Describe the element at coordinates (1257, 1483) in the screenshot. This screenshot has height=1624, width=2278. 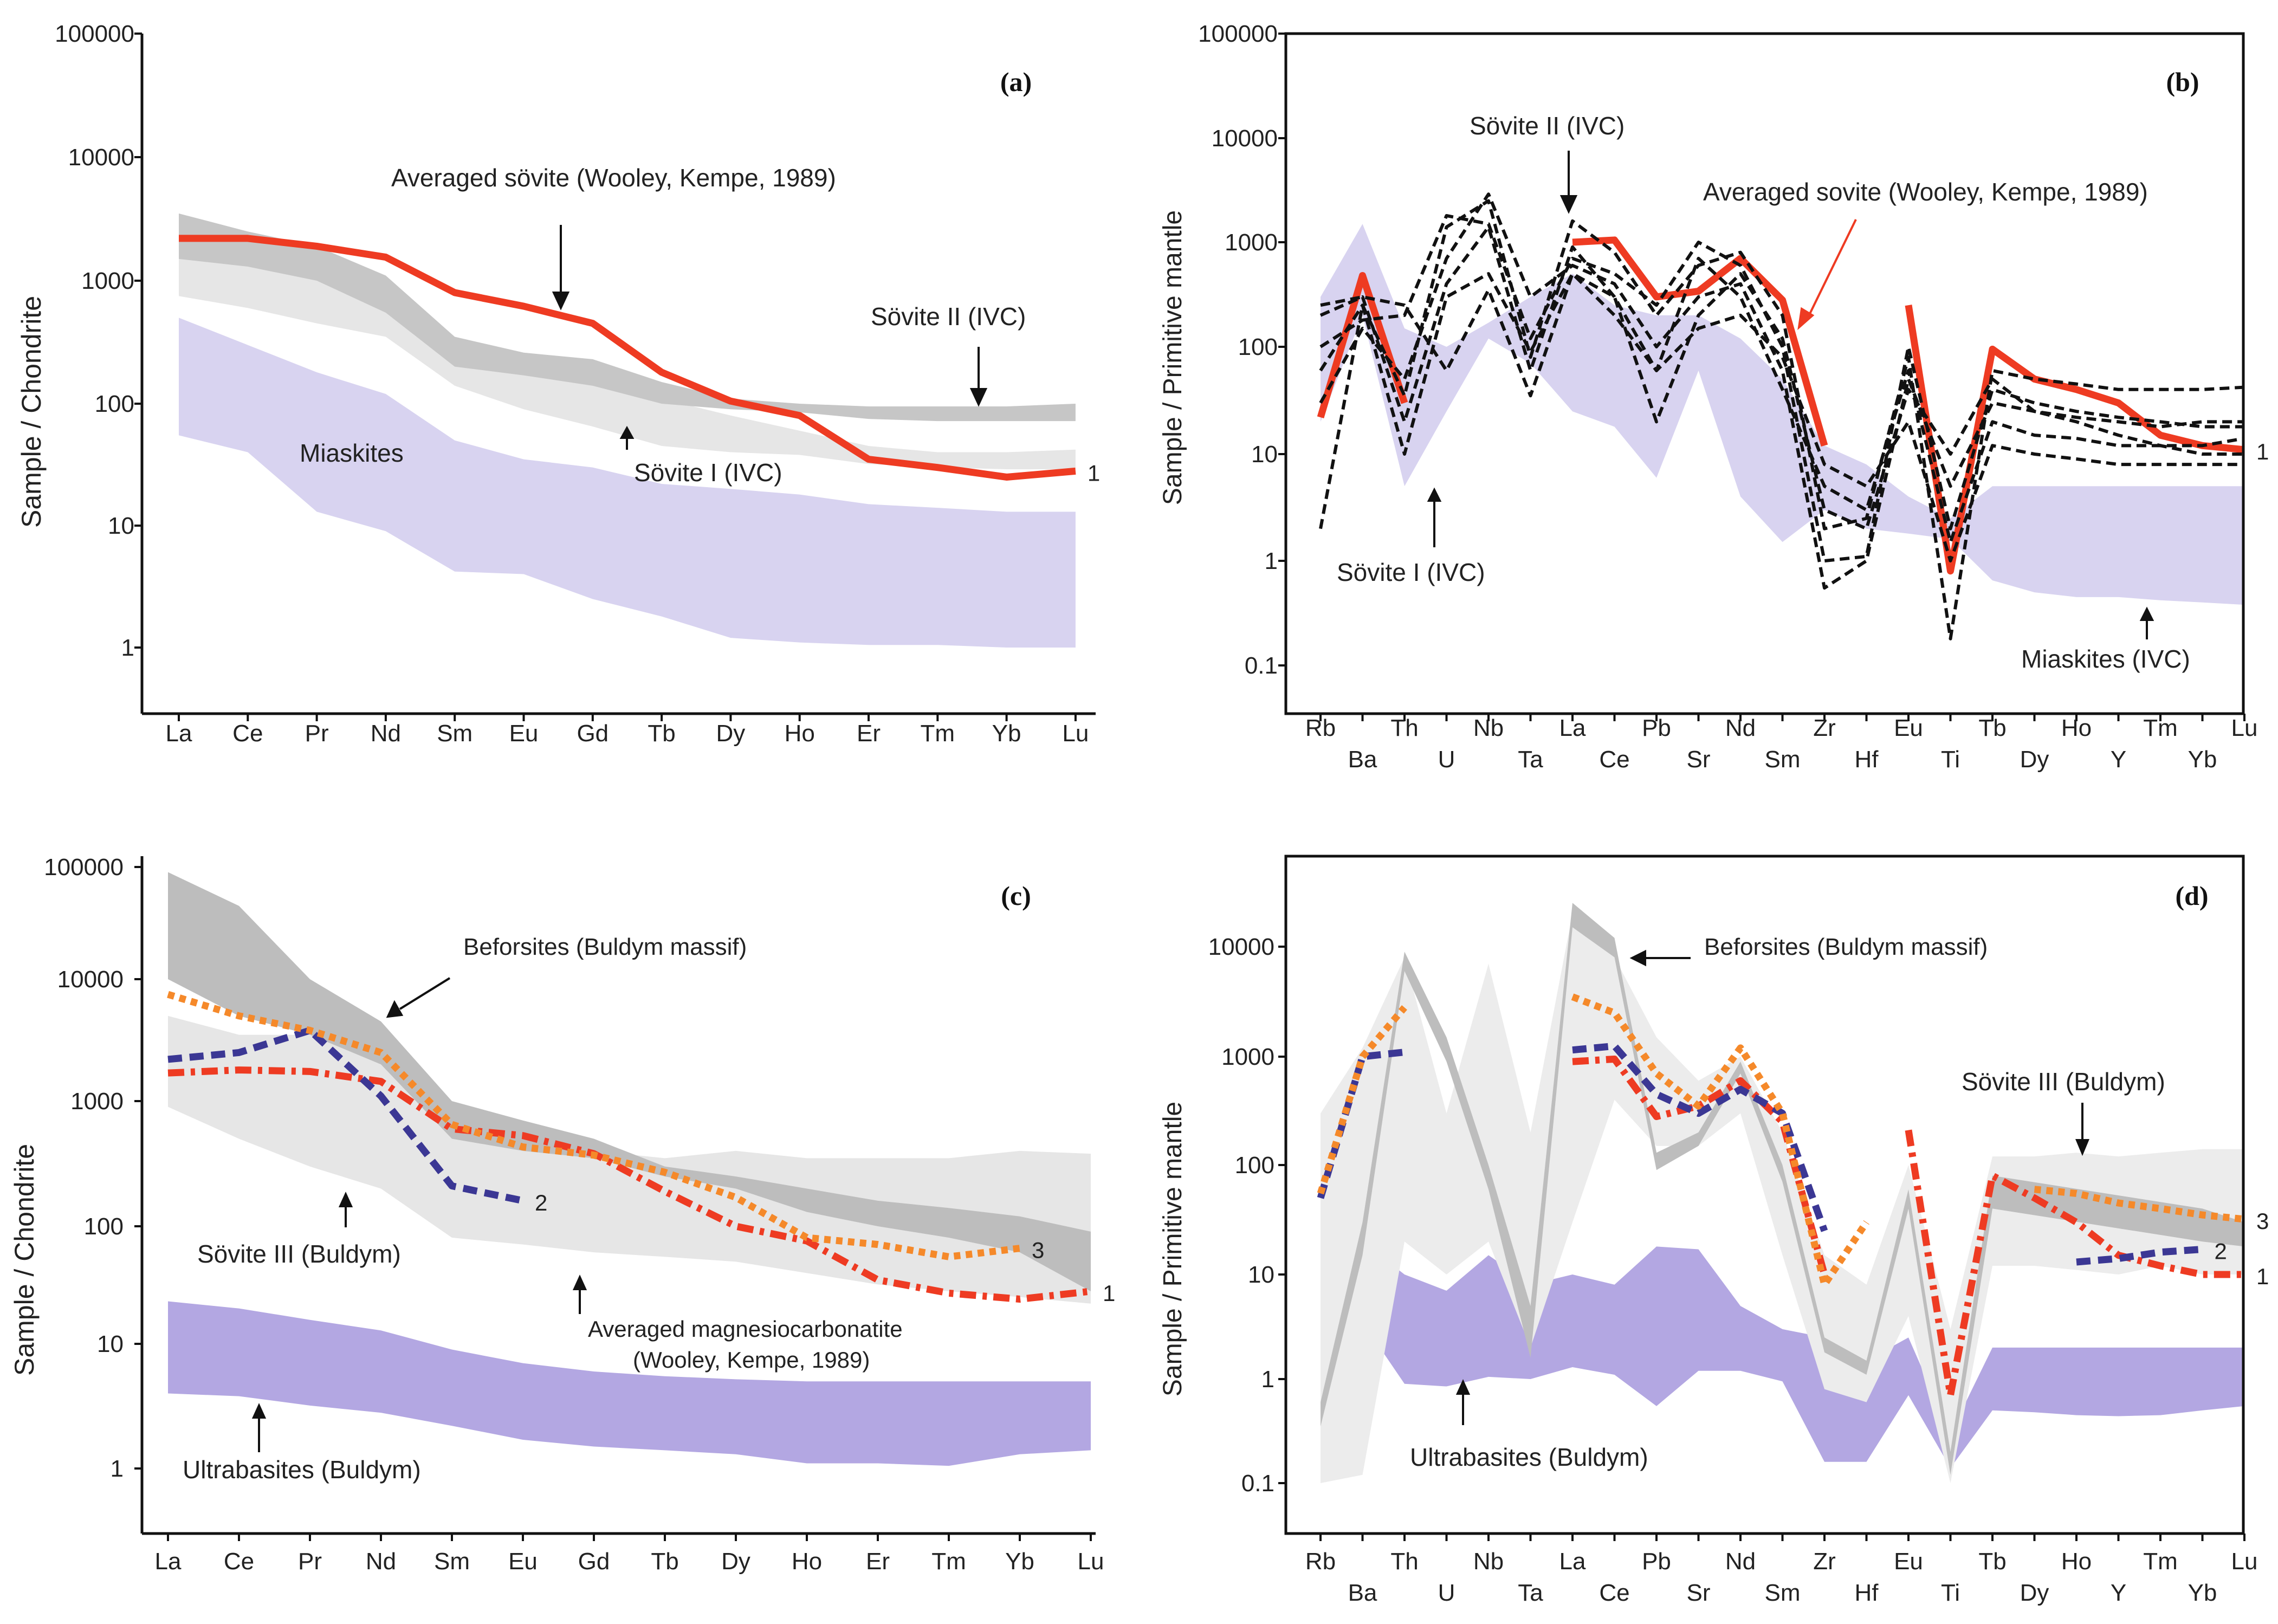
I see `panel-d-ytick-label-5: 0.1` at that location.